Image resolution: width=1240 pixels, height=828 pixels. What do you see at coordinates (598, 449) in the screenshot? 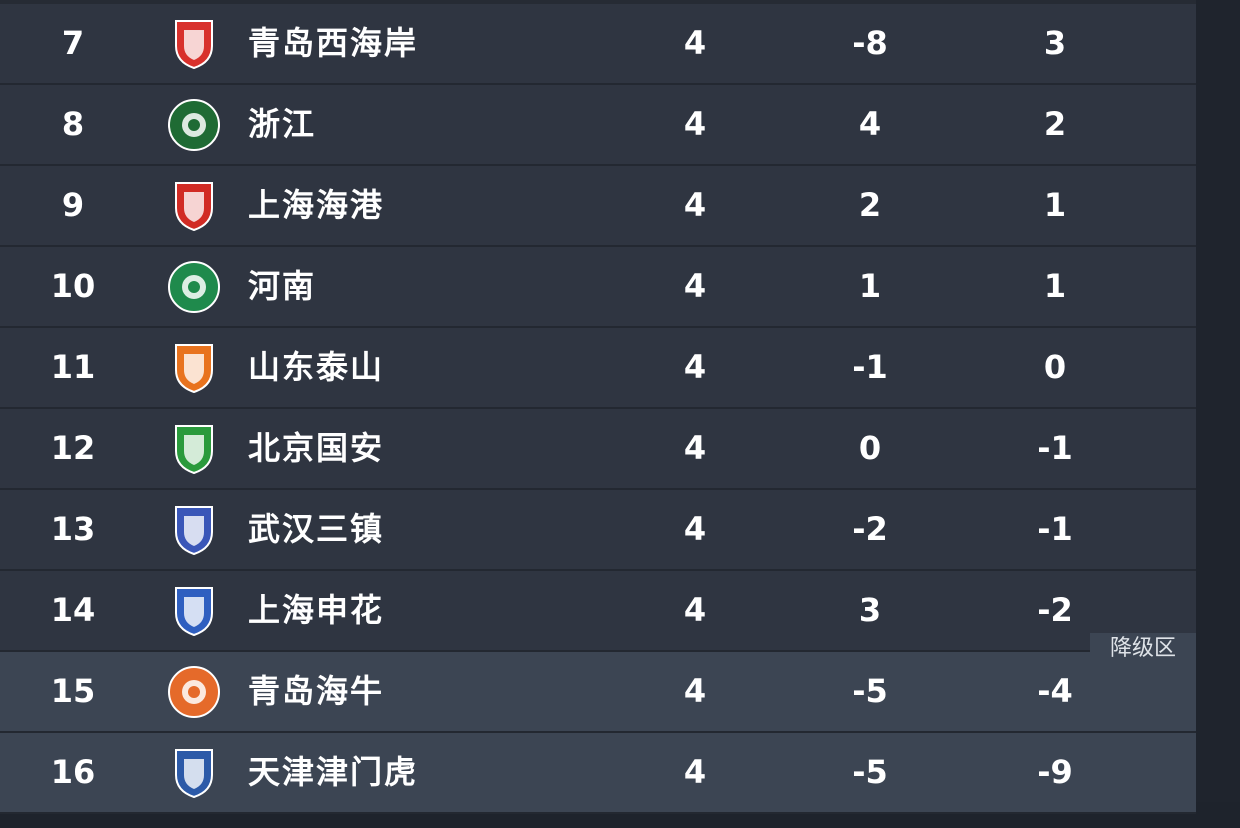
I see `table-row: 12 北京国安 4 0 -1` at bounding box center [598, 449].